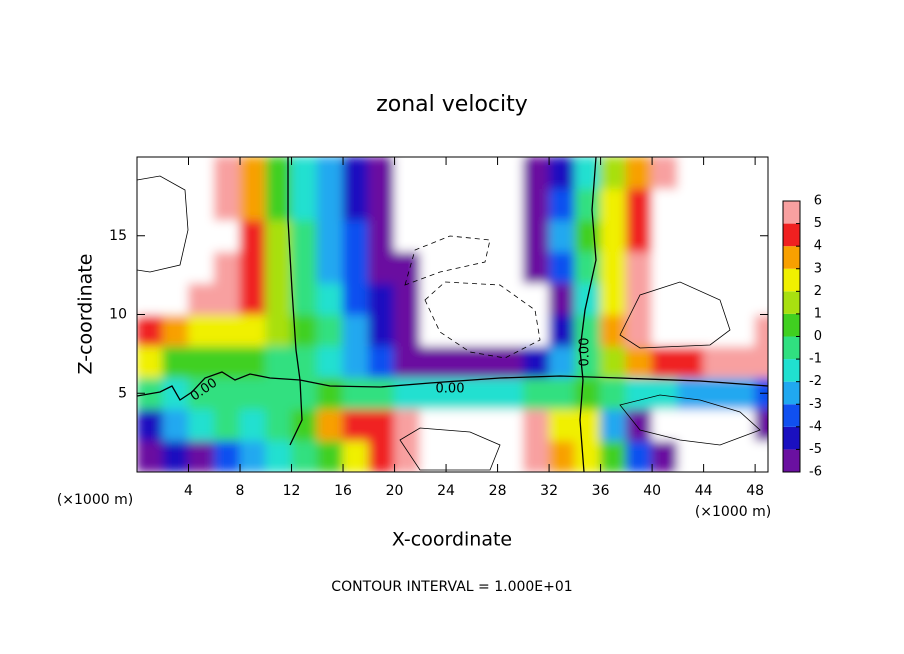  Describe the element at coordinates (450, 389) in the screenshot. I see `contour-label: 0.00` at that location.